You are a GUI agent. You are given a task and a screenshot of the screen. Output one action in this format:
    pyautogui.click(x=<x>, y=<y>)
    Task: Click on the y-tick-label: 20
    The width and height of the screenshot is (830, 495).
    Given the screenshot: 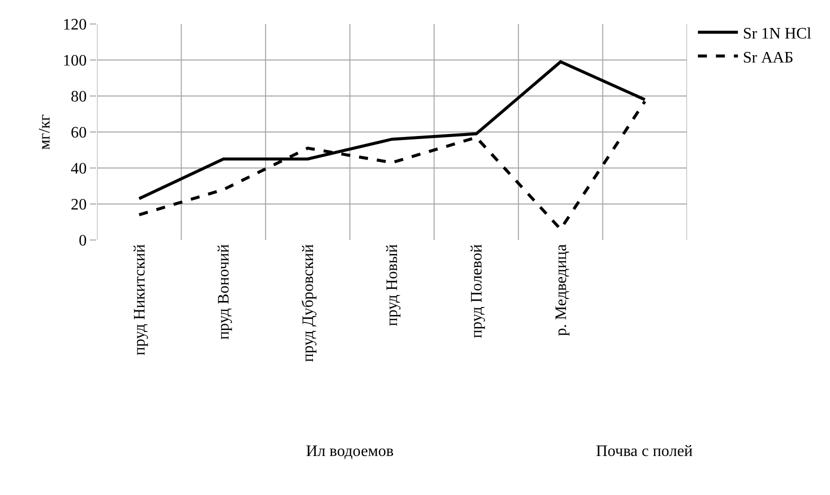 What is the action you would take?
    pyautogui.click(x=78, y=205)
    